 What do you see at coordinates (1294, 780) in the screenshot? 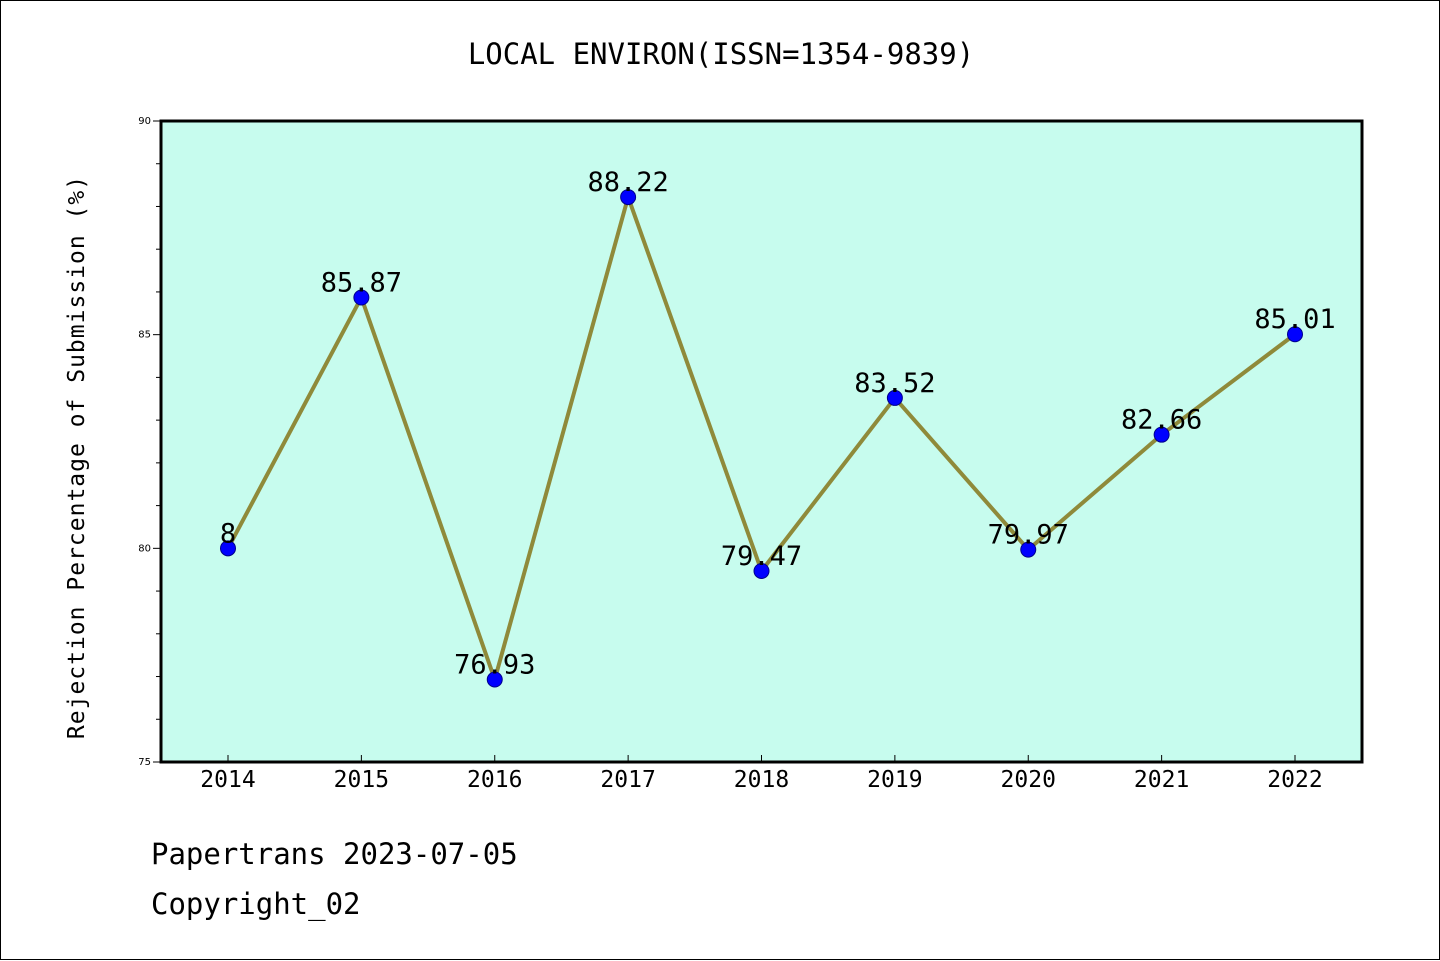
I see `x-tick-label: 2022` at bounding box center [1294, 780].